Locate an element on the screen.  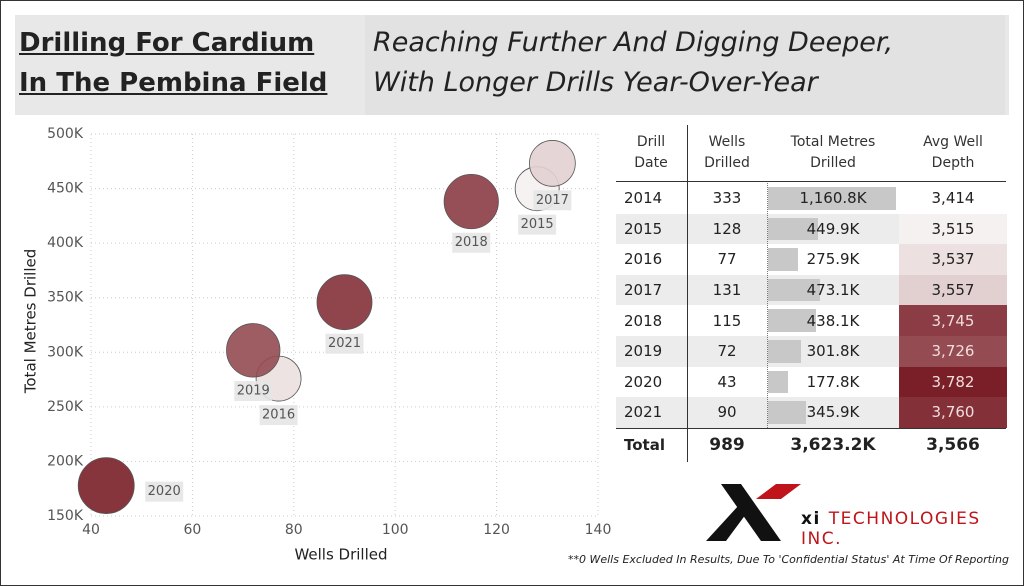
logo-mark: xi is located at coordinates (811, 519).